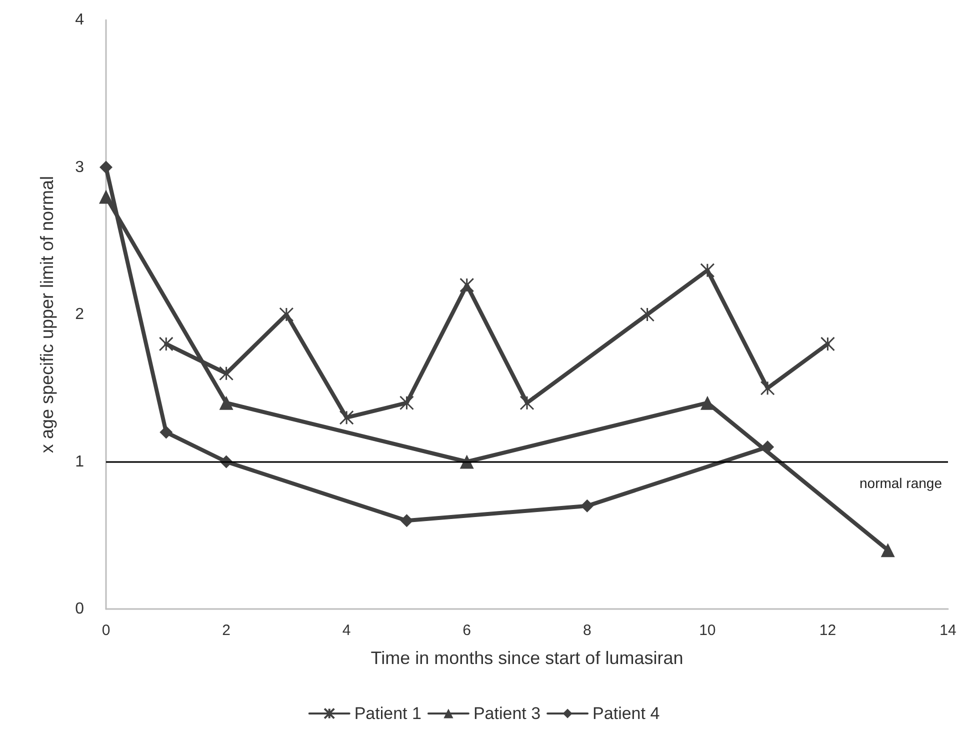 This screenshot has width=968, height=749. What do you see at coordinates (79, 609) in the screenshot?
I see `y-tick-label: 0` at bounding box center [79, 609].